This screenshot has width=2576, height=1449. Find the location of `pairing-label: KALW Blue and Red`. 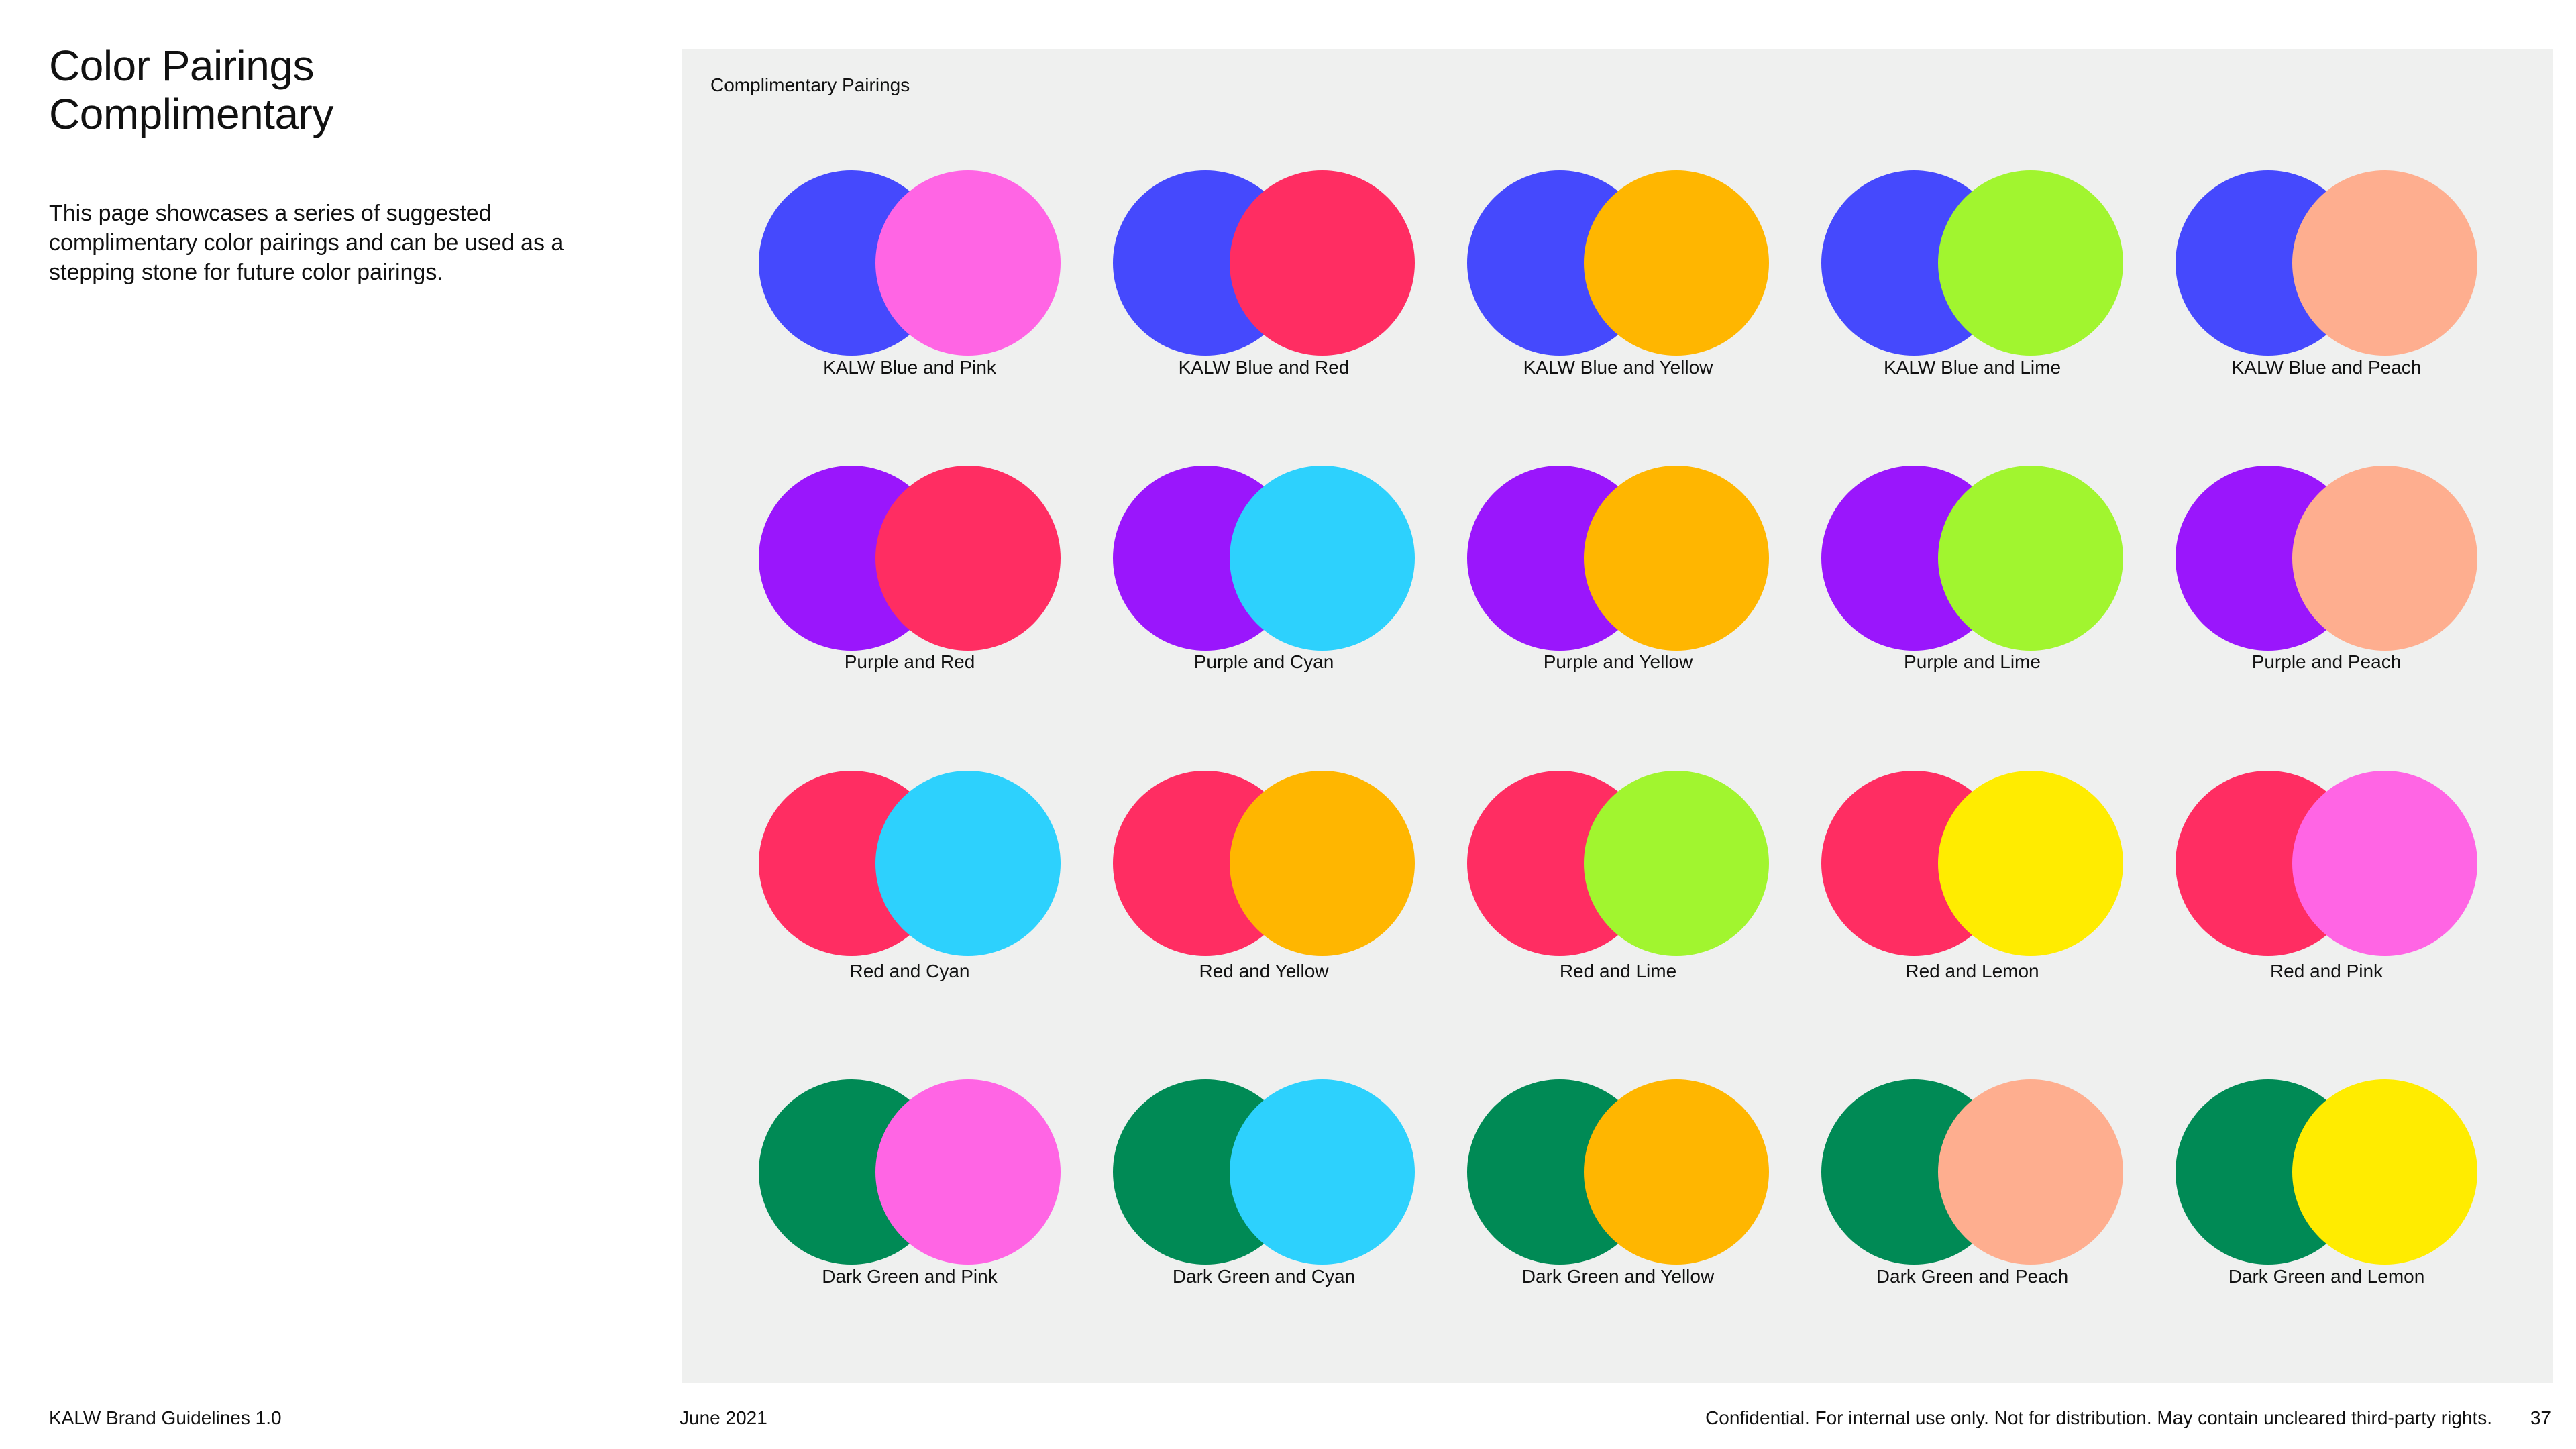

pairing-label: KALW Blue and Red is located at coordinates (1264, 367).